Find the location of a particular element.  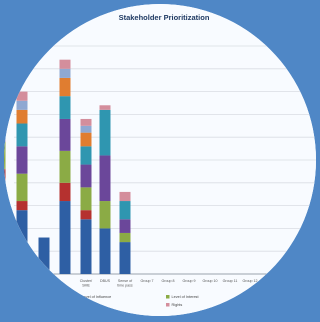

chart-title: Stakeholder Prioritization is located at coordinates (164, 17).